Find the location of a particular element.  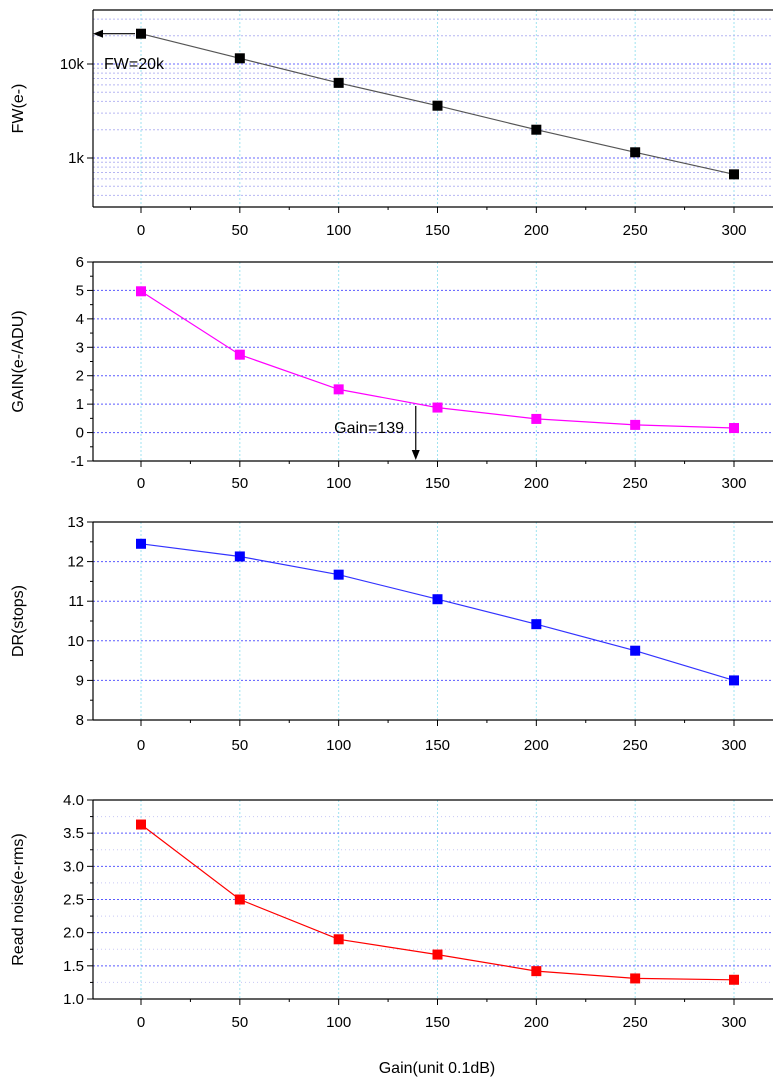

y-axis-label: FW(e-) is located at coordinates (18, 109).